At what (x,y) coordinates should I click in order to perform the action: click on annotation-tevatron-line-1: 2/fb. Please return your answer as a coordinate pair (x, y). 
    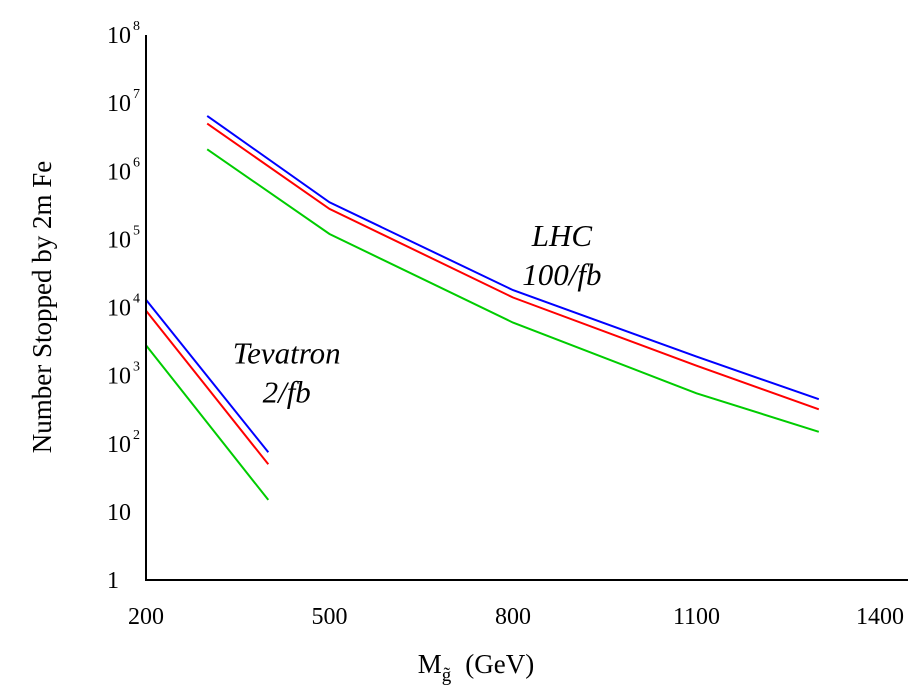
    Looking at the image, I should click on (287, 392).